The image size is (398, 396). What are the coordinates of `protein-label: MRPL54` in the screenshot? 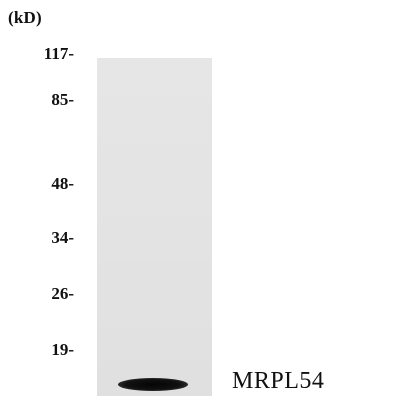 It's located at (278, 381).